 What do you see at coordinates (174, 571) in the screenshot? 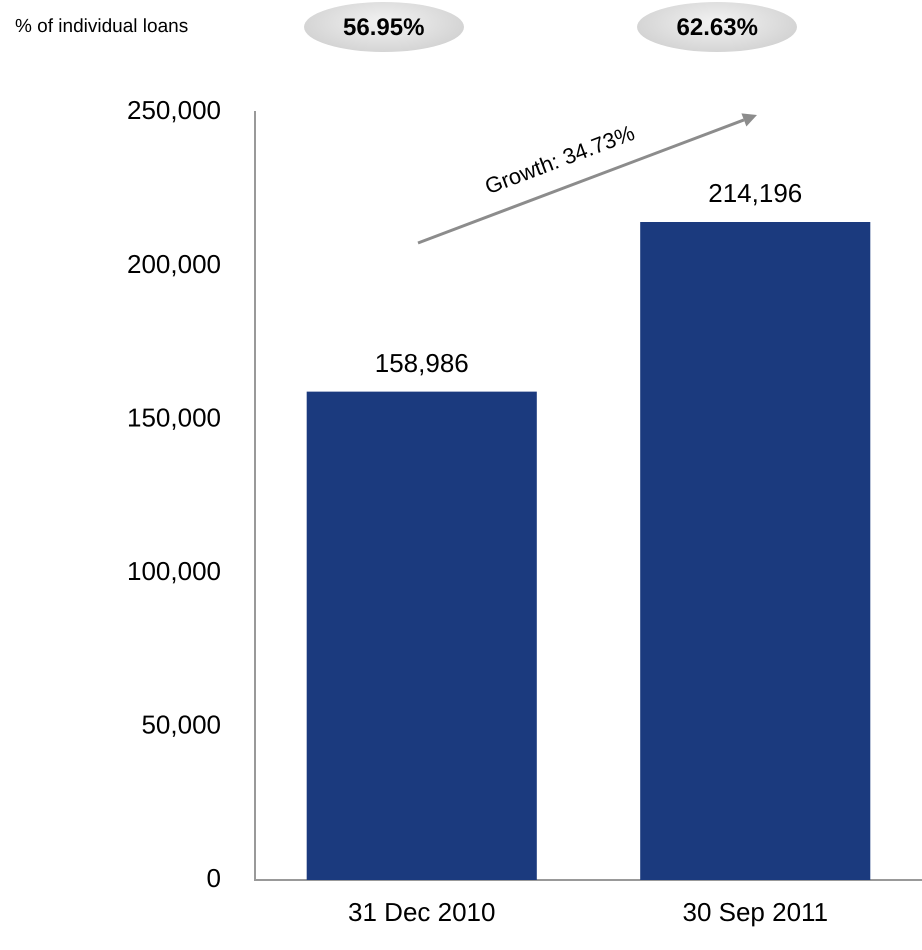
I see `y-tick-label: 100,000` at bounding box center [174, 571].